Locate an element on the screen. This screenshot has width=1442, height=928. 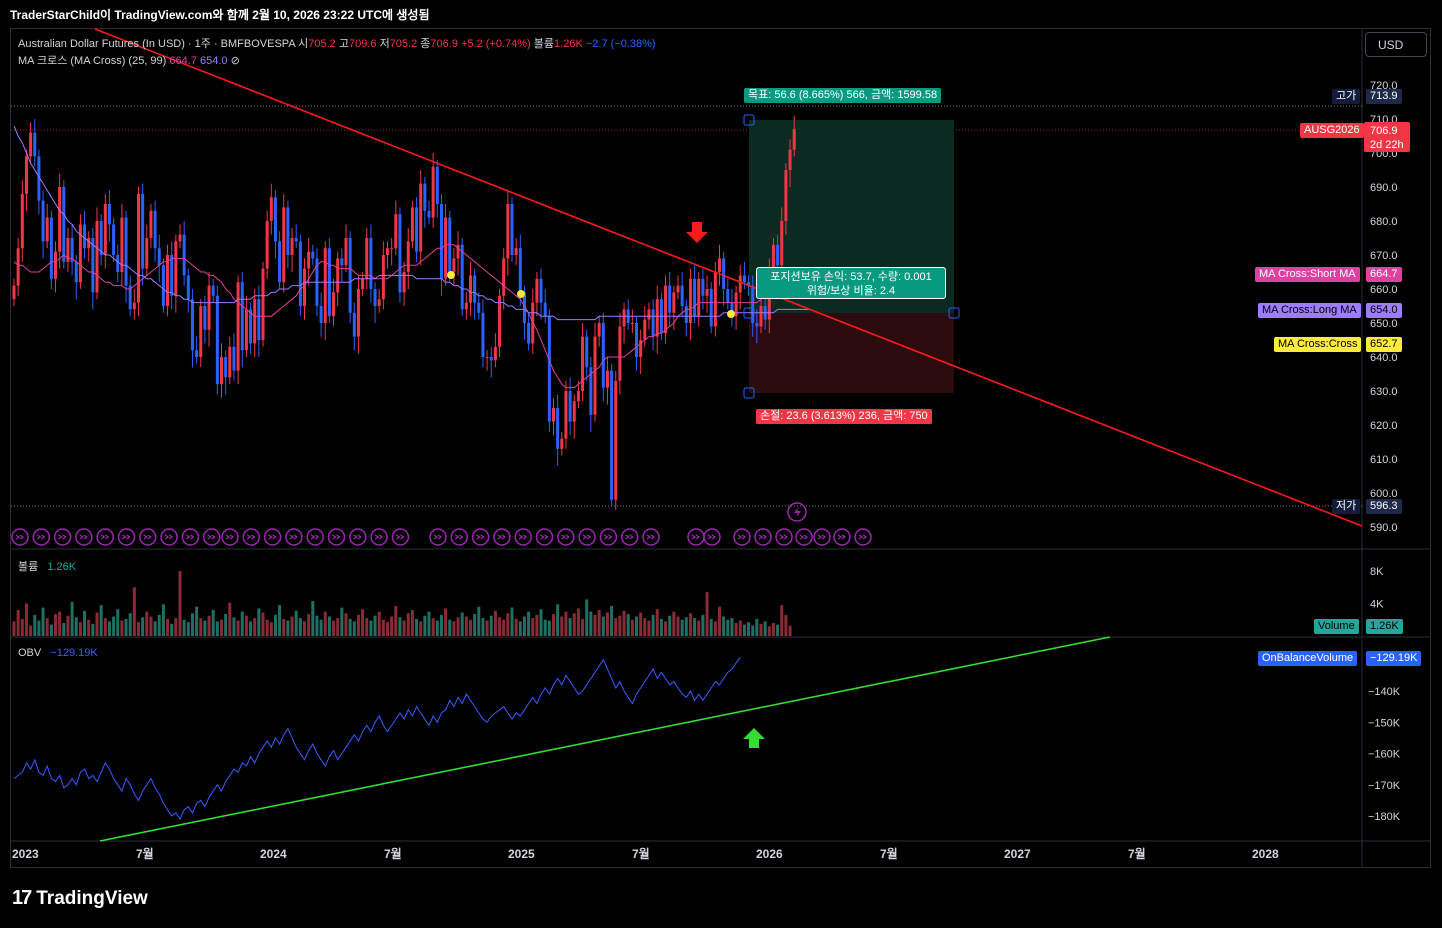
target-handle is located at coordinates (749, 120).